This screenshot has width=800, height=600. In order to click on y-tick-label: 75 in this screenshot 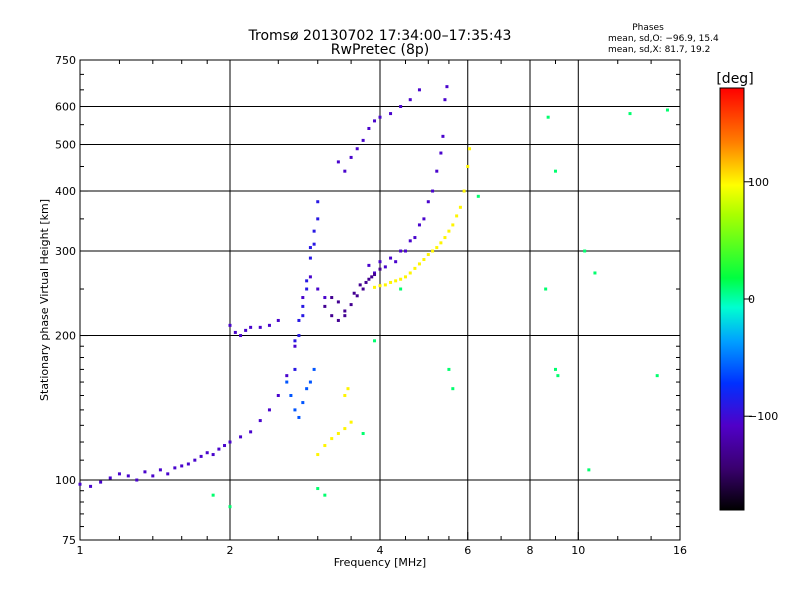, I will do `click(69, 540)`.